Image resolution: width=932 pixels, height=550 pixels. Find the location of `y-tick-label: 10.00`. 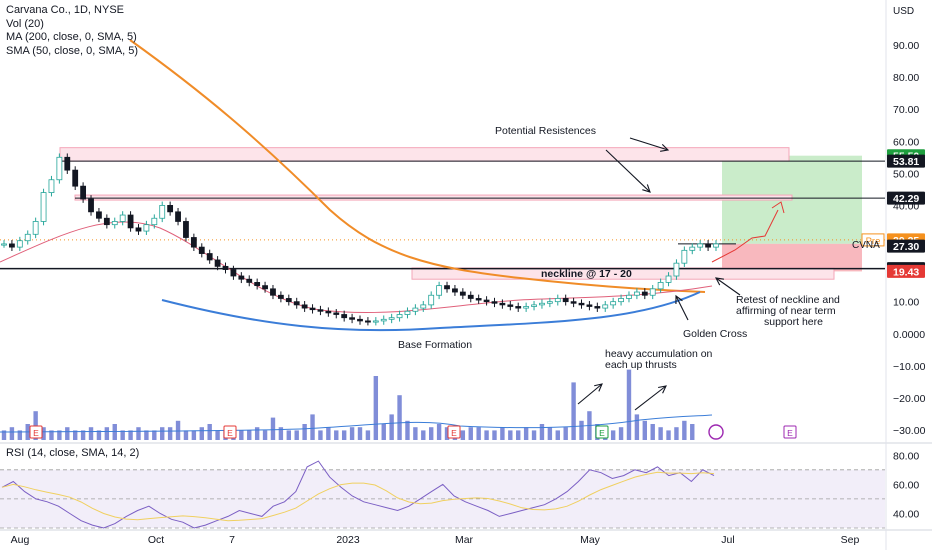

y-tick-label: 10.00 is located at coordinates (906, 303).